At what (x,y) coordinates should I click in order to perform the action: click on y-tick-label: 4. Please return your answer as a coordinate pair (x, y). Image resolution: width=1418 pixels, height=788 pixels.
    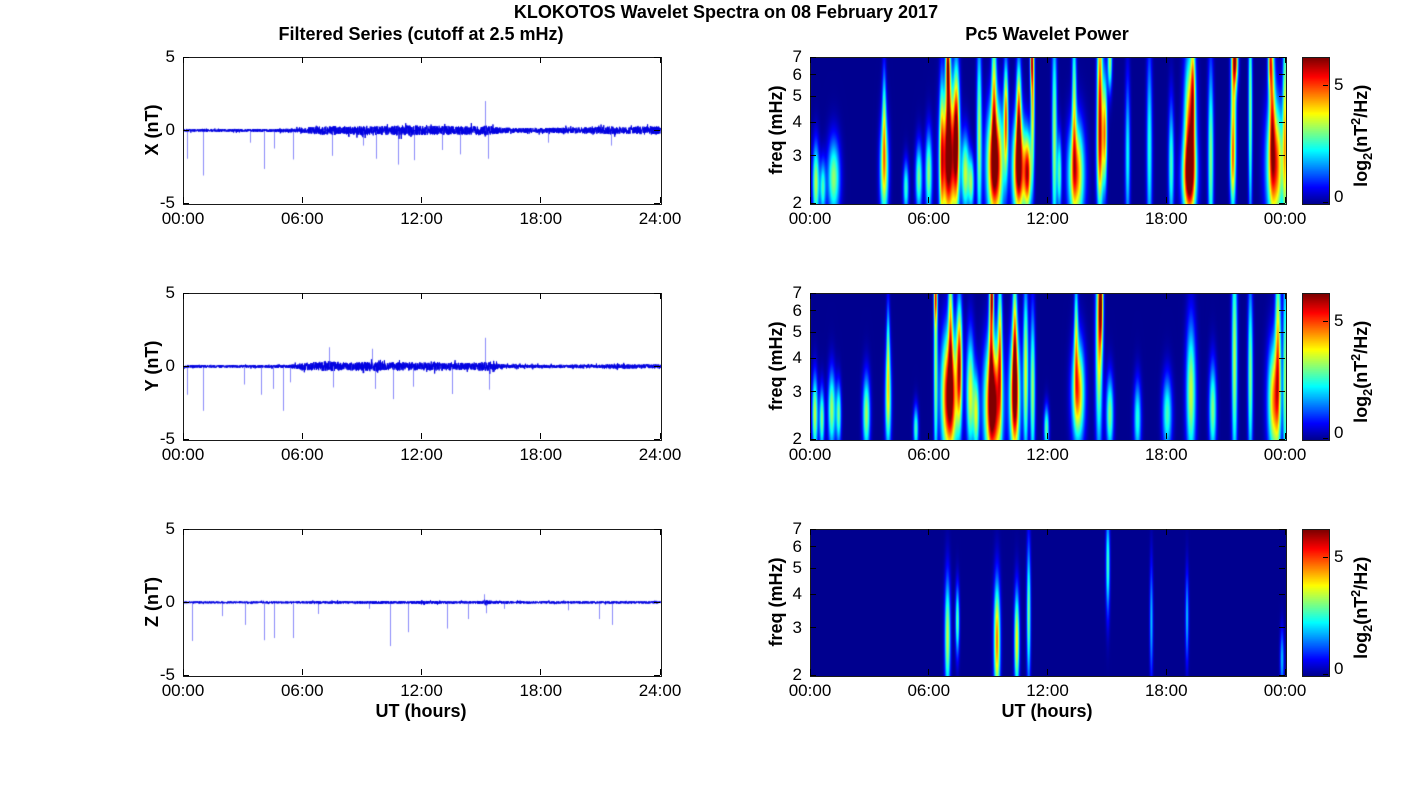
    Looking at the image, I should click on (797, 594).